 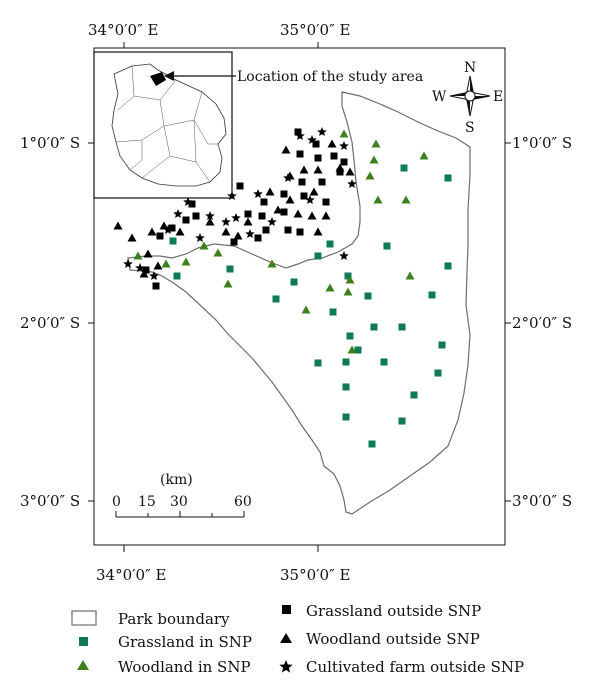 What do you see at coordinates (50, 323) in the screenshot?
I see `lat-label-left-2: 2°0′0″ S` at bounding box center [50, 323].